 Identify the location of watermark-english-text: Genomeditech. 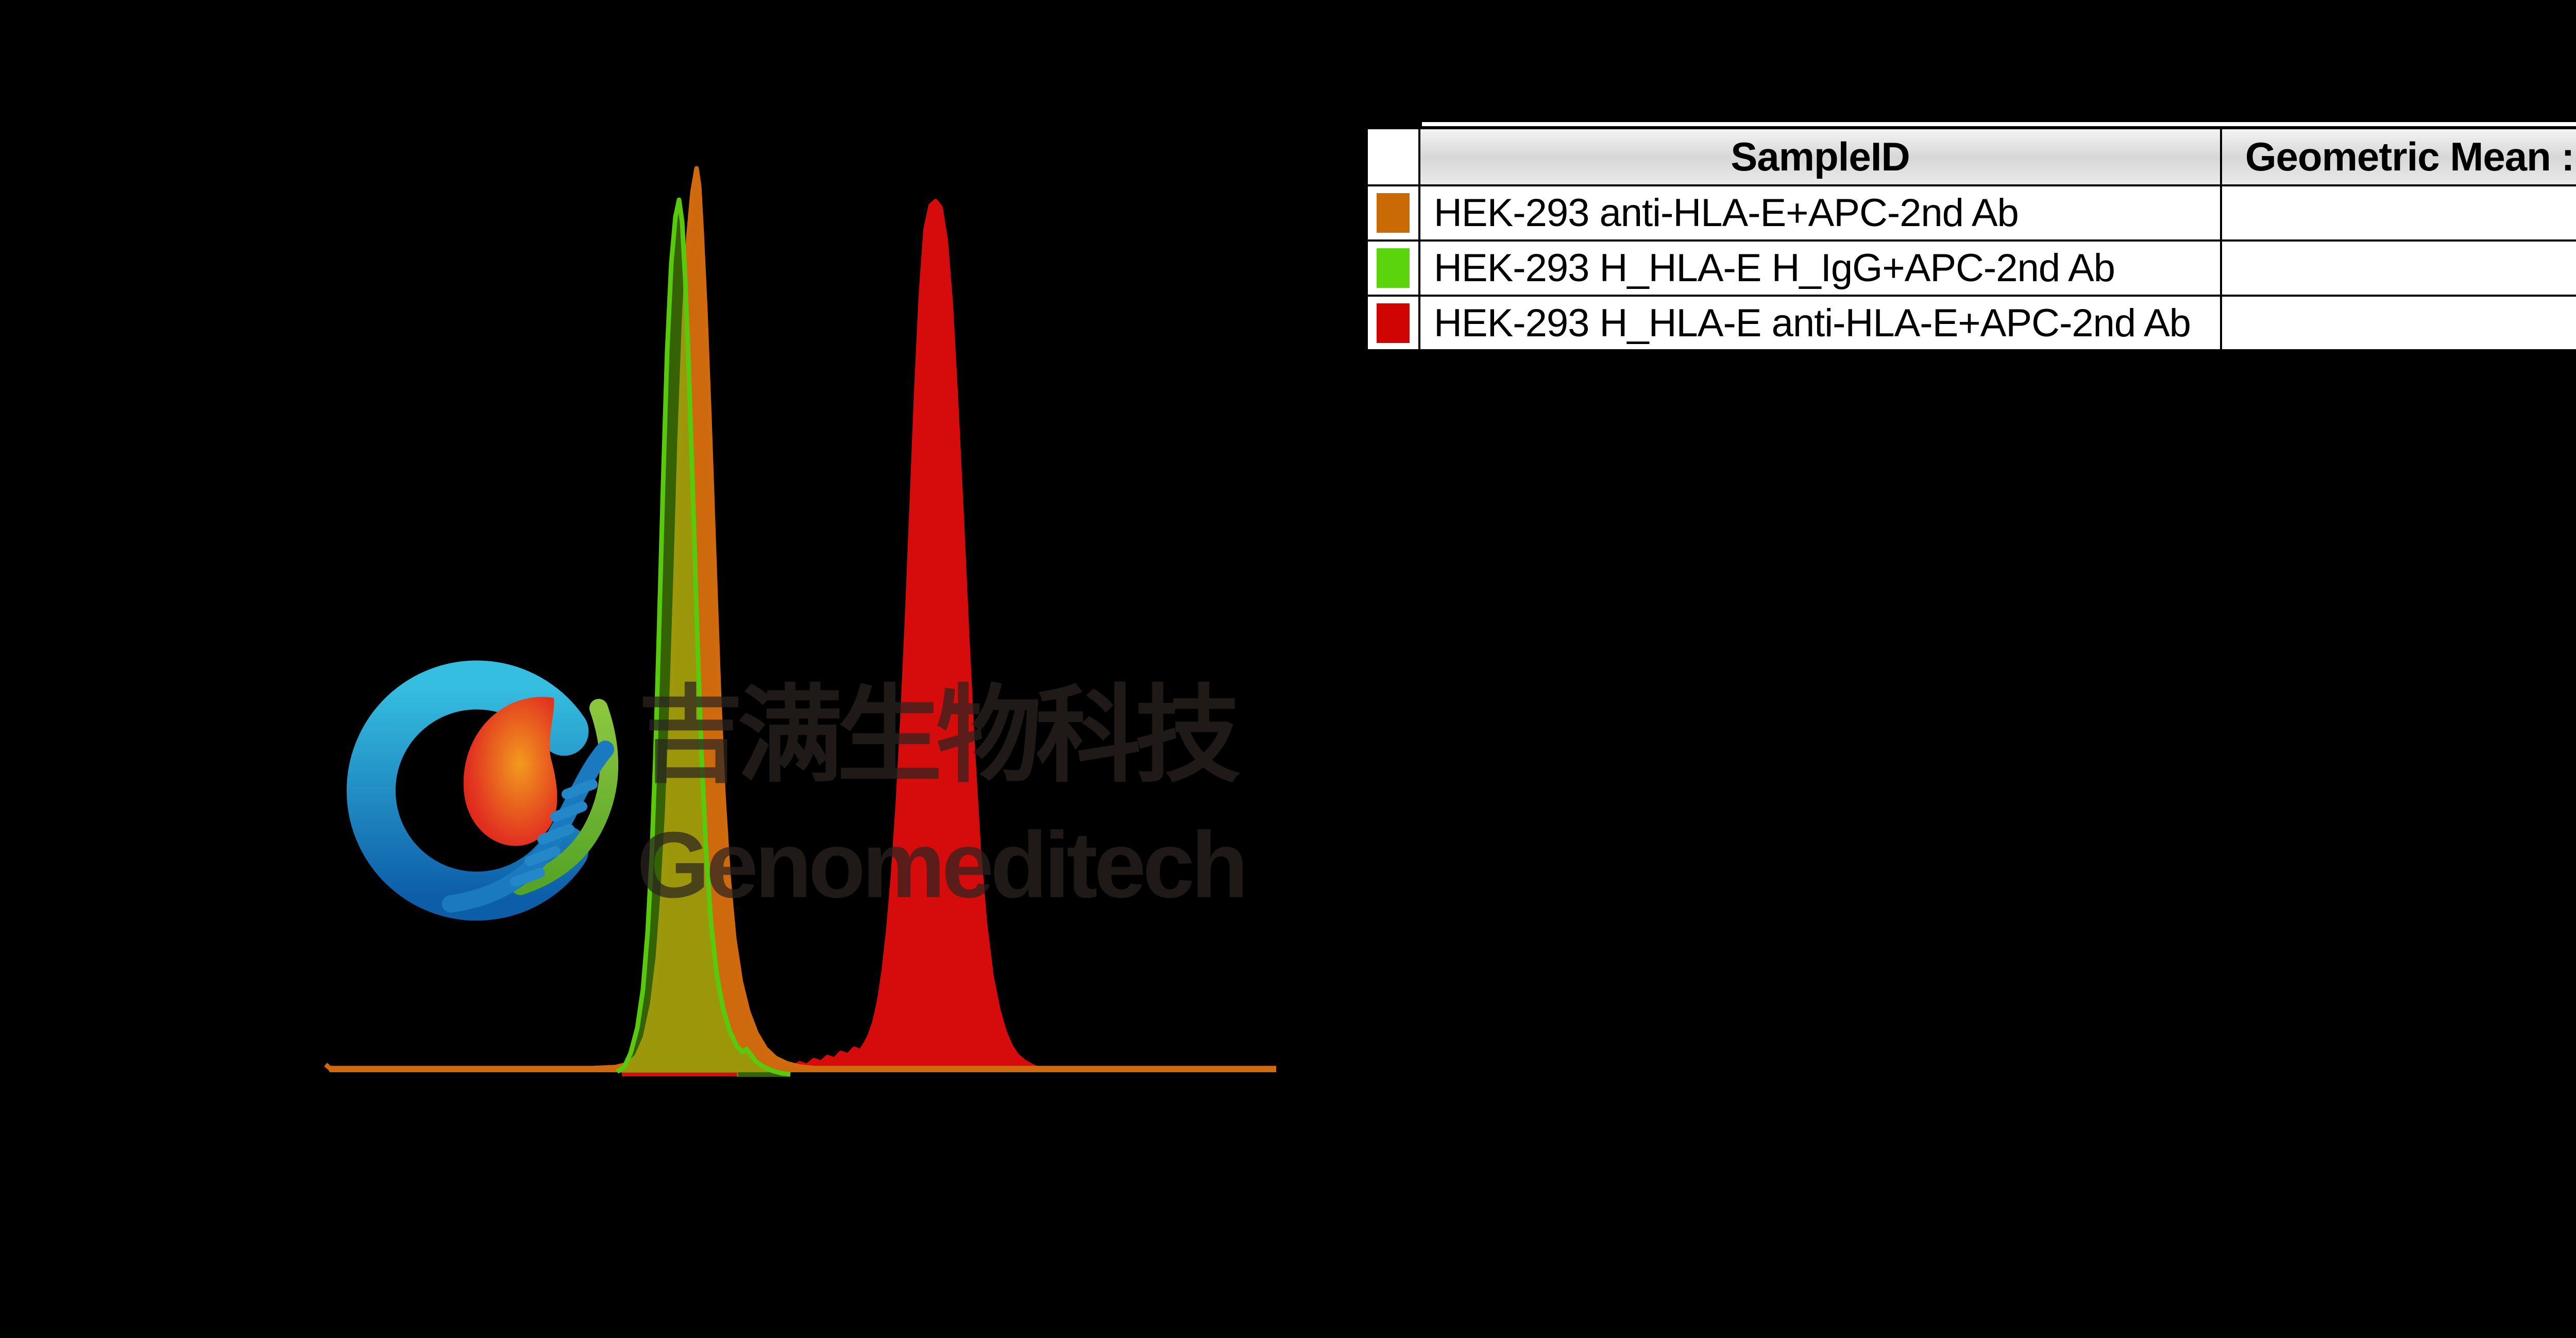
(942, 864).